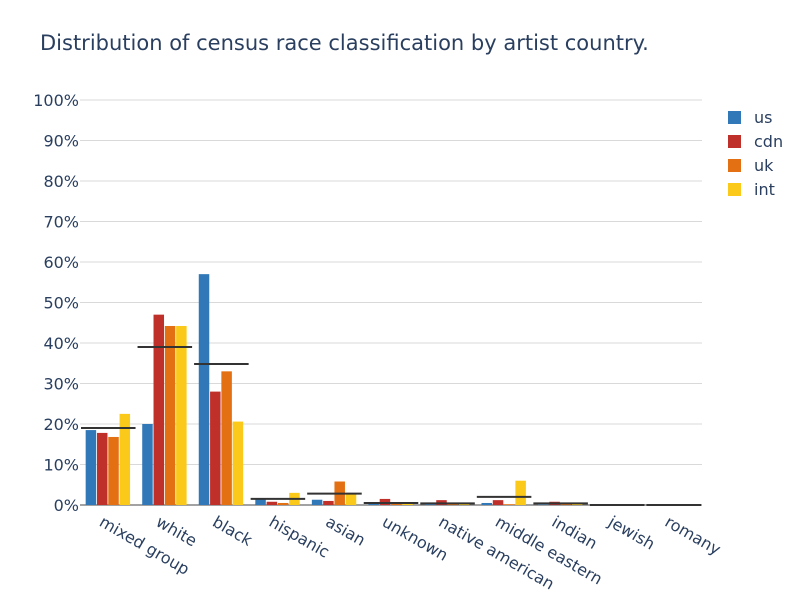 The width and height of the screenshot is (800, 600). What do you see at coordinates (56, 100) in the screenshot?
I see `y-tick-label: 100%` at bounding box center [56, 100].